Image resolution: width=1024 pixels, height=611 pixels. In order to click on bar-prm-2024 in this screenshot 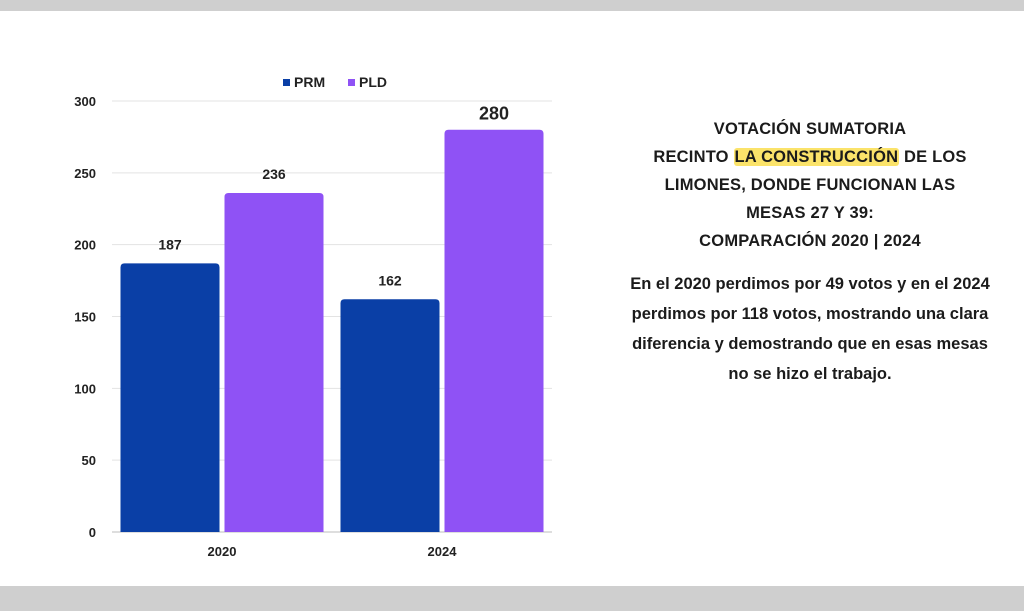, I will do `click(390, 415)`.